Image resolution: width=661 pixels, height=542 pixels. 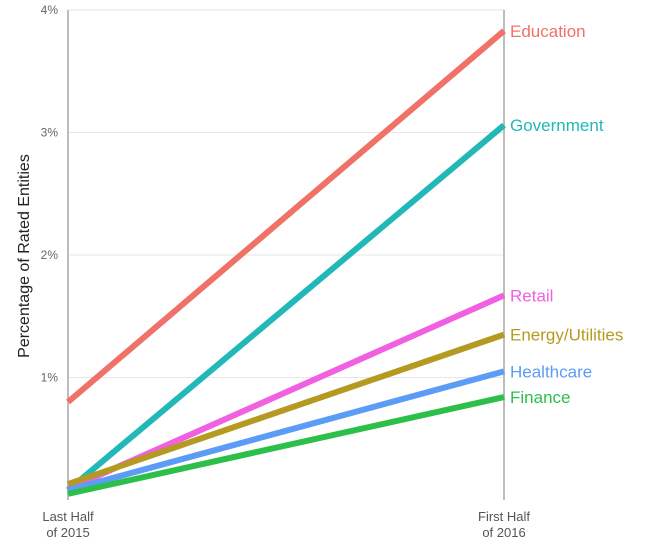 What do you see at coordinates (548, 31) in the screenshot?
I see `series-label-education: Education` at bounding box center [548, 31].